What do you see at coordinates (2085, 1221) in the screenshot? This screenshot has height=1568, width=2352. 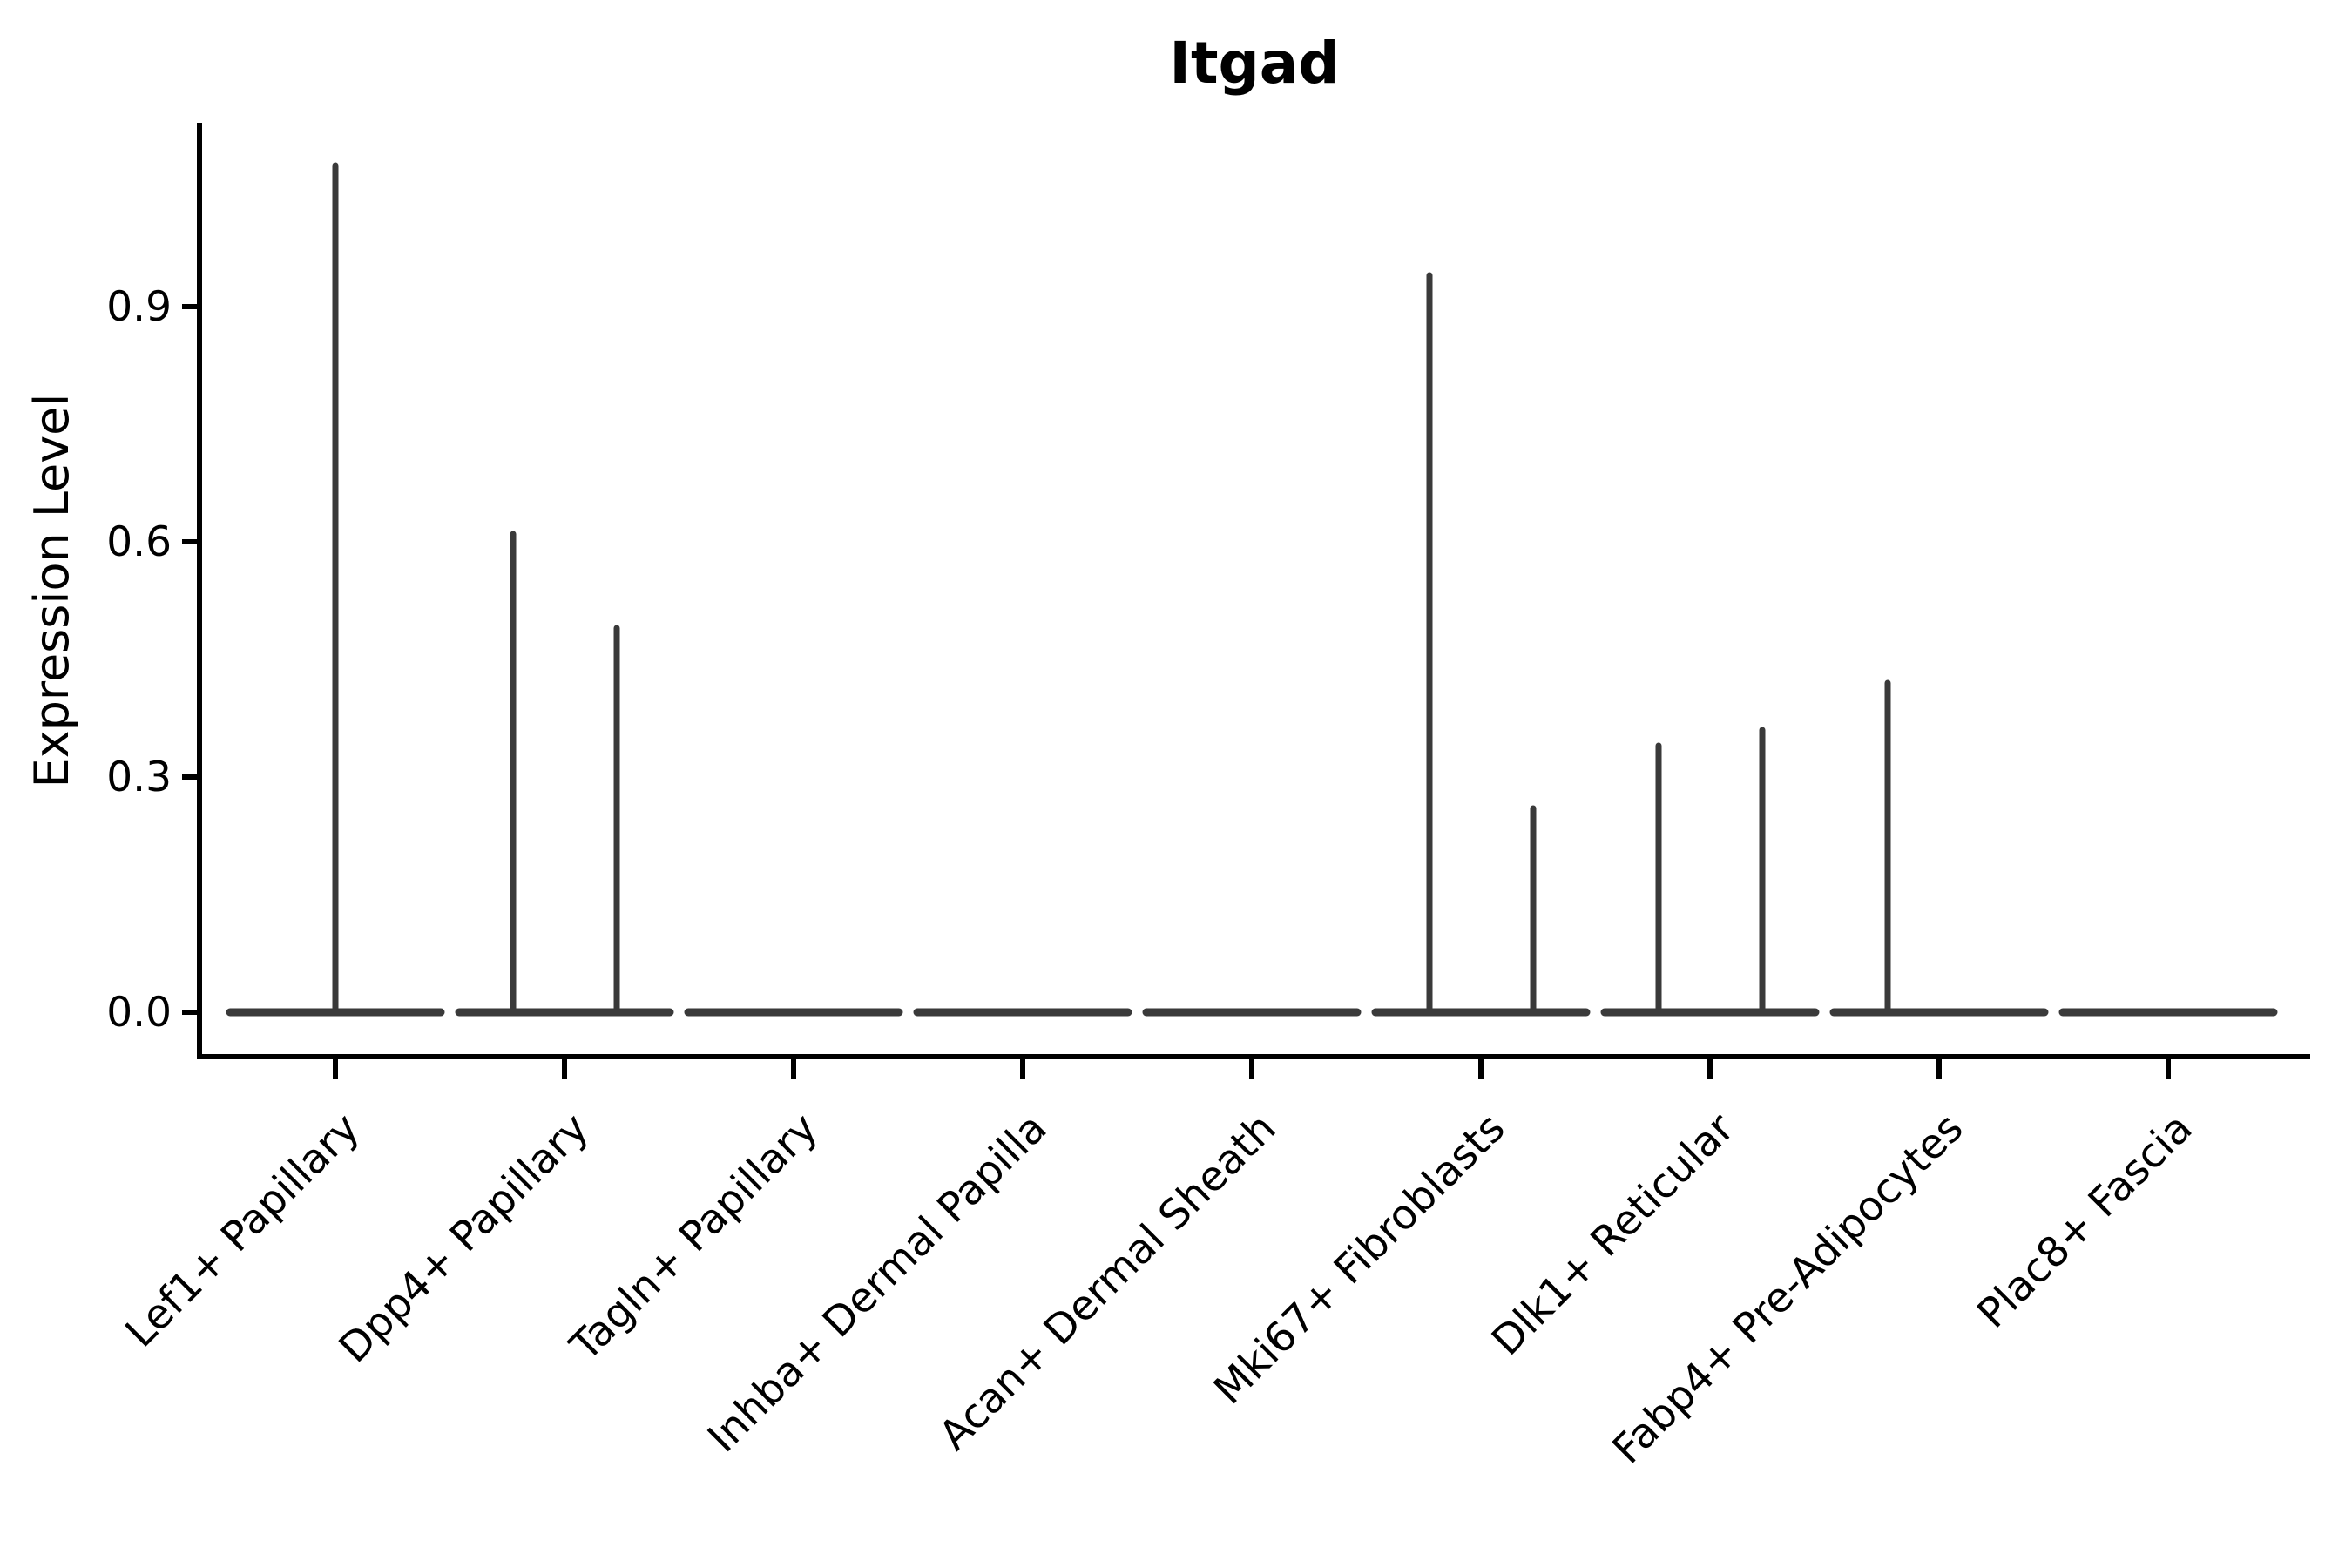 I see `x-tick-label: Plac8+ Fascia` at bounding box center [2085, 1221].